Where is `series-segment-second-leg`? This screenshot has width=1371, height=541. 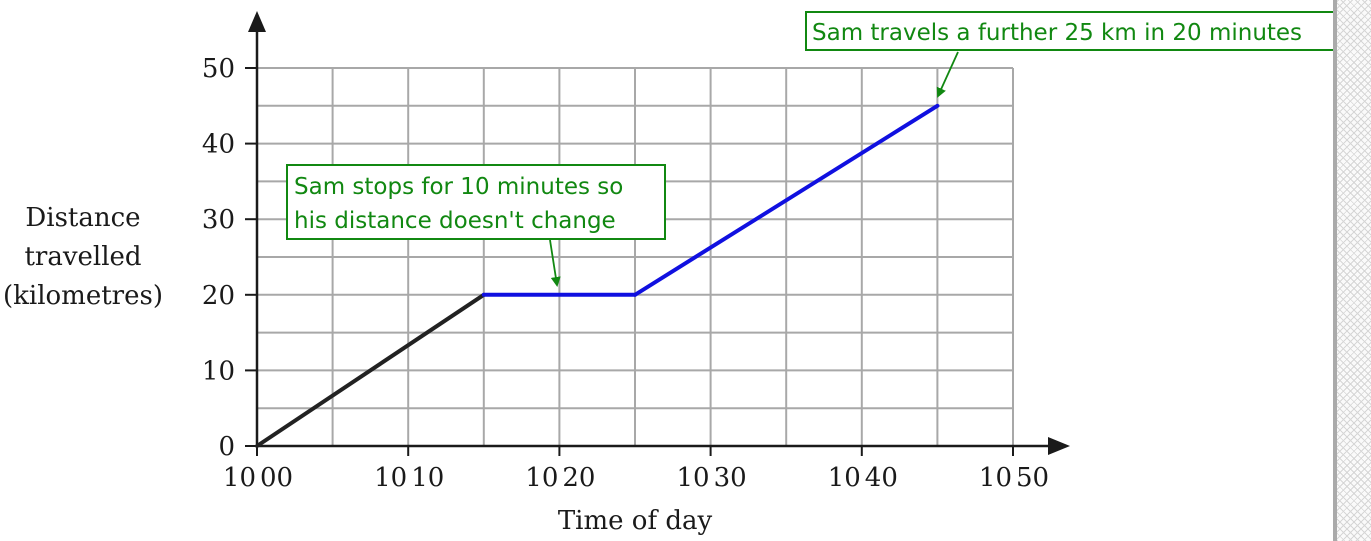
series-segment-second-leg is located at coordinates (786, 200).